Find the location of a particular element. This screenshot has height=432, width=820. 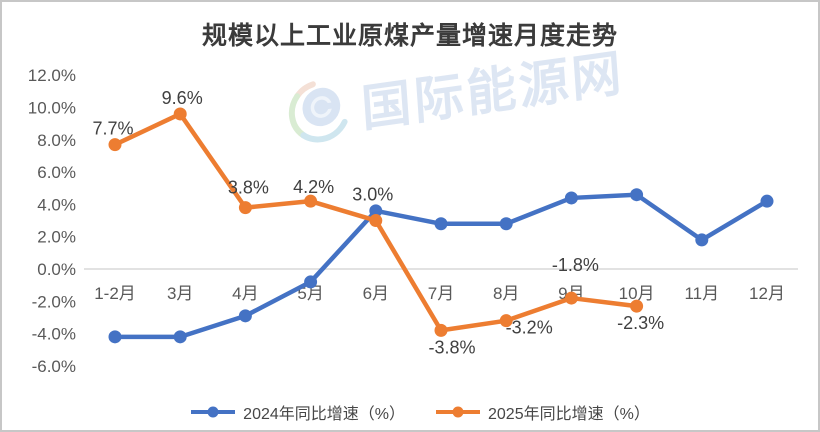

svg-text: 6.0% is located at coordinates (56, 172).